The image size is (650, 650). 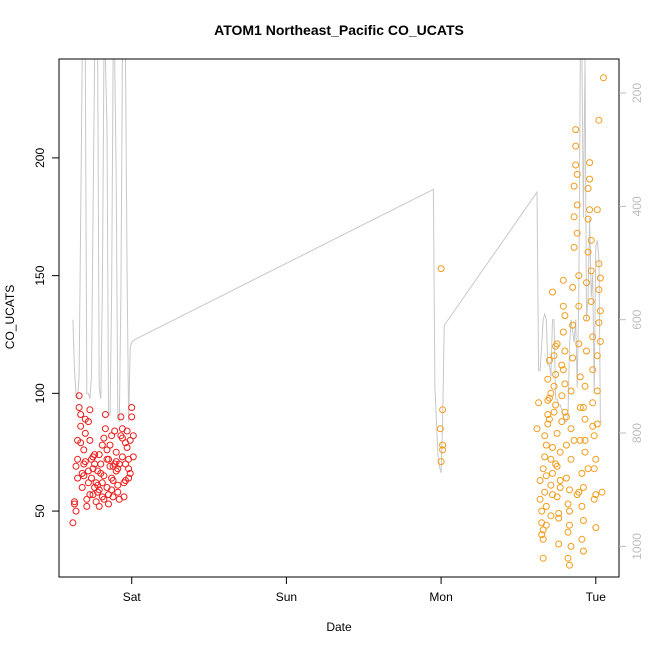 I want to click on x-axis: Sat Sun Mon Tue, so click(x=365, y=590).